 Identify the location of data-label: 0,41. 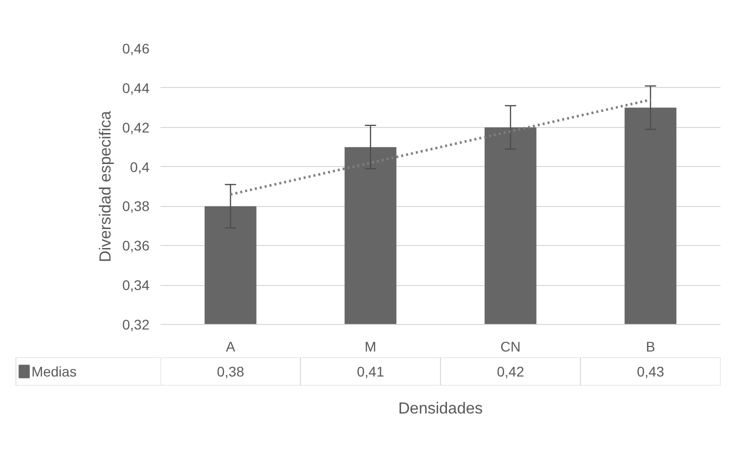
(370, 372).